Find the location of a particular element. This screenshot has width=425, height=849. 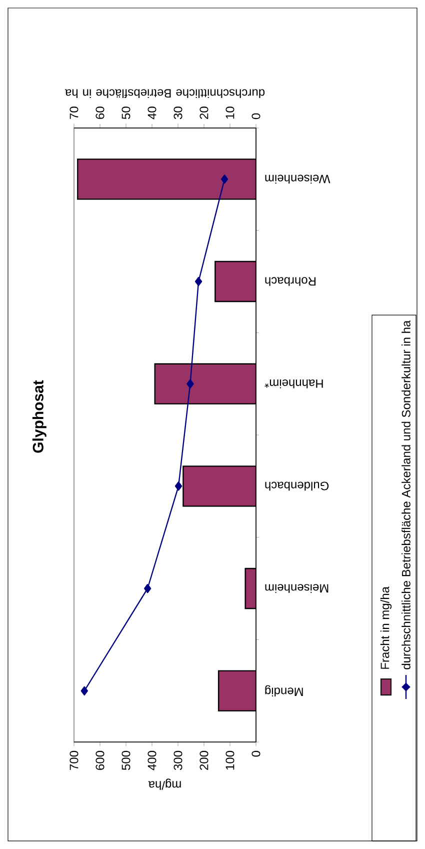

y-tick-label: Hahnheim* is located at coordinates (293, 383).